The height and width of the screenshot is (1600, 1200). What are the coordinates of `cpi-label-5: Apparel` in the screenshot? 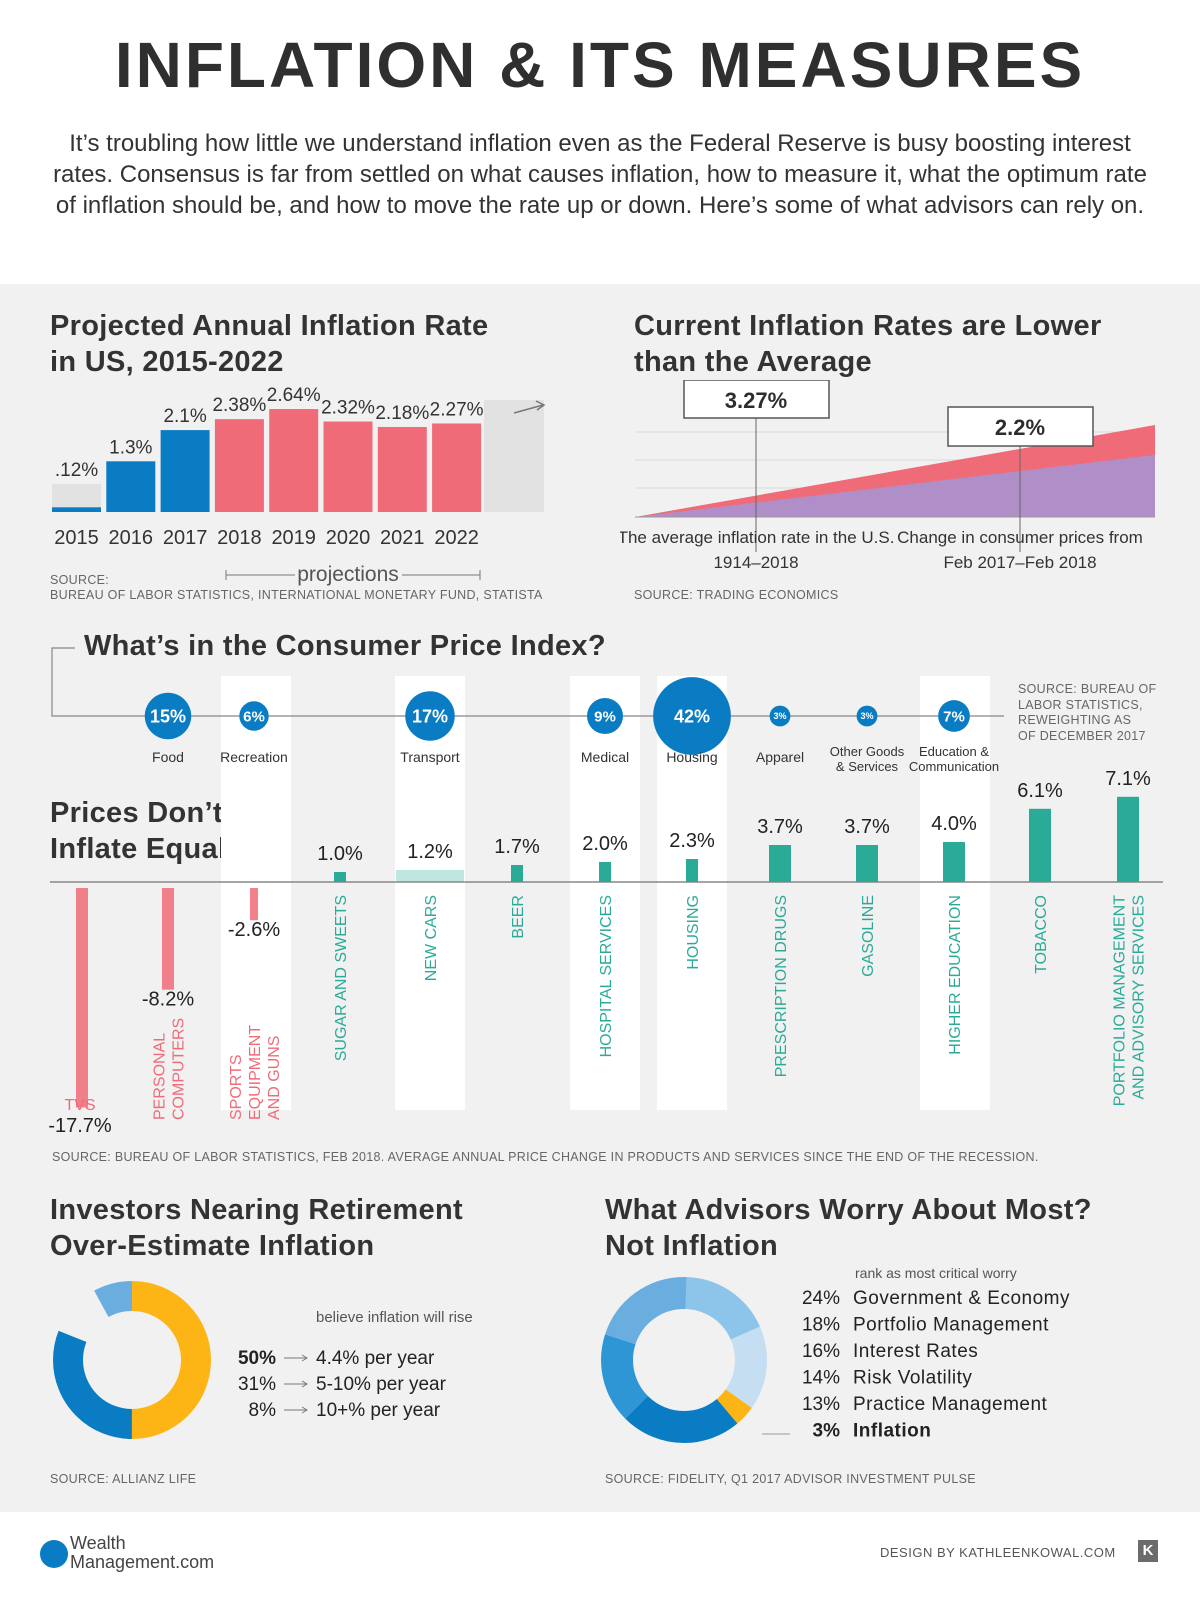 It's located at (780, 757).